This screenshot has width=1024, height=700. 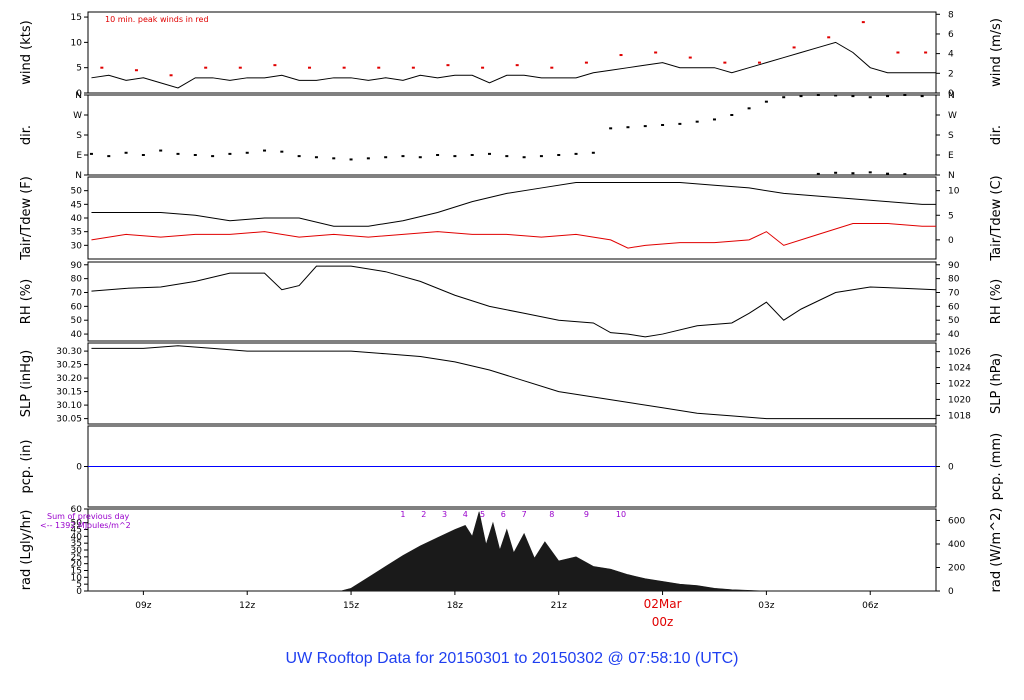 What do you see at coordinates (959, 400) in the screenshot?
I see `slp-right-tick-label: 1020` at bounding box center [959, 400].